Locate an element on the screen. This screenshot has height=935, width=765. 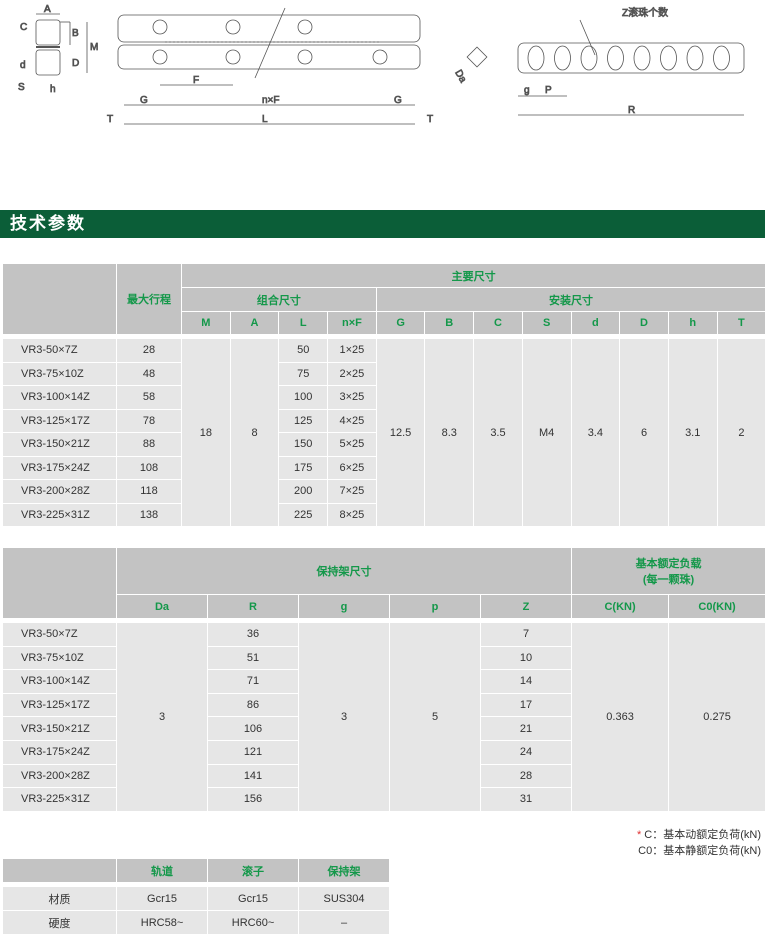
C0-cell: 0.275 is located at coordinates (716, 717).